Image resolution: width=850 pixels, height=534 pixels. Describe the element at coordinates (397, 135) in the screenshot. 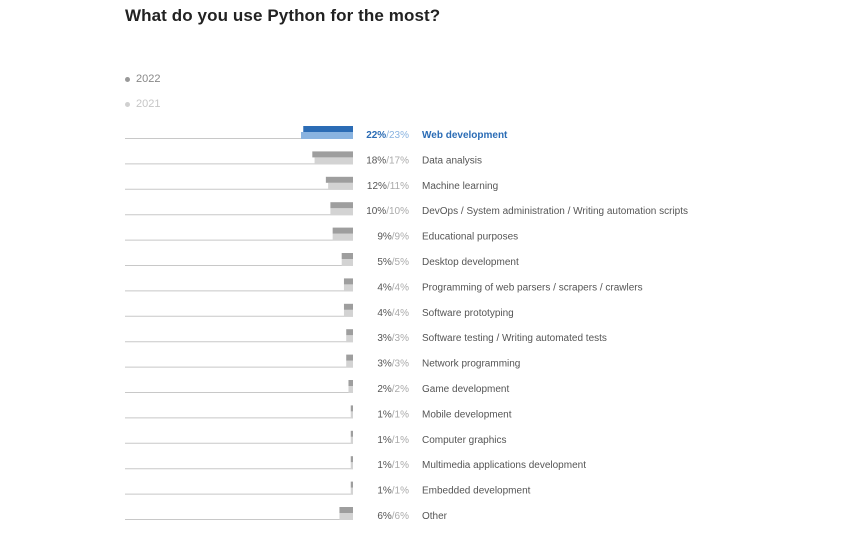

I see `value-2021-web-development: /23%` at that location.